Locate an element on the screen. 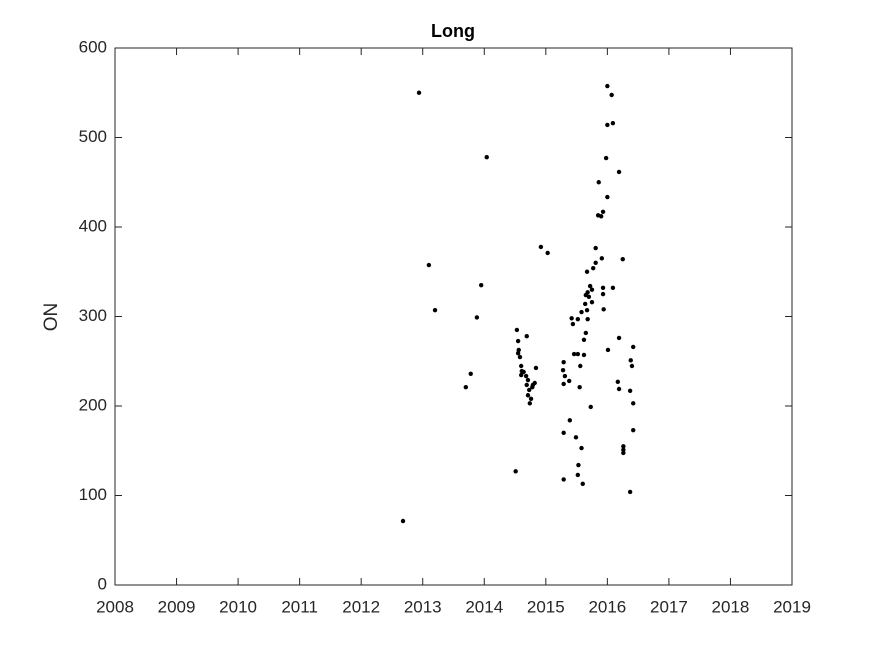 Image resolution: width=875 pixels, height=656 pixels. x-tick-label: 2018 is located at coordinates (731, 606).